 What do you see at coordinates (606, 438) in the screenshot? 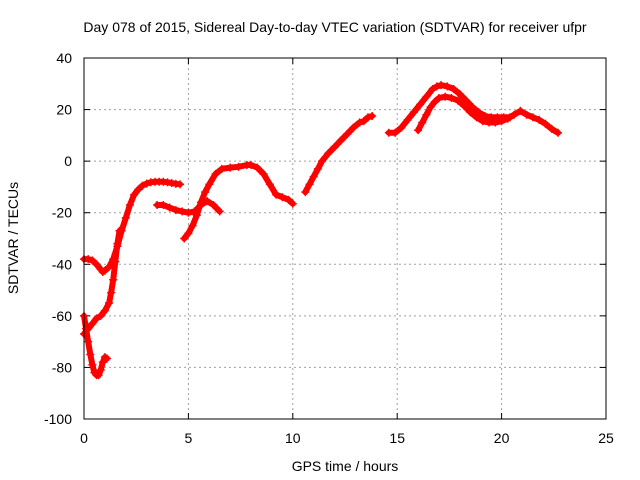
I see `x-tick-label: 25` at bounding box center [606, 438].